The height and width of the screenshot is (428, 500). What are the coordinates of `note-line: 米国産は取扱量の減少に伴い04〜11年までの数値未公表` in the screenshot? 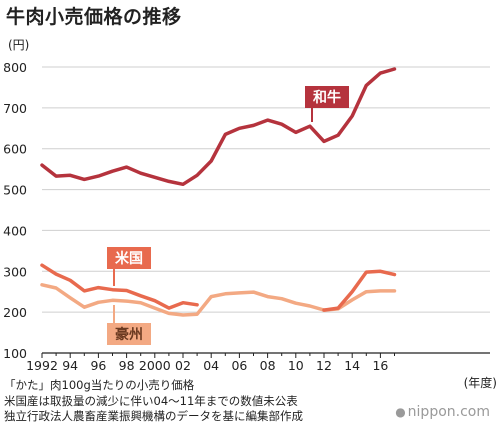 It's located at (151, 400).